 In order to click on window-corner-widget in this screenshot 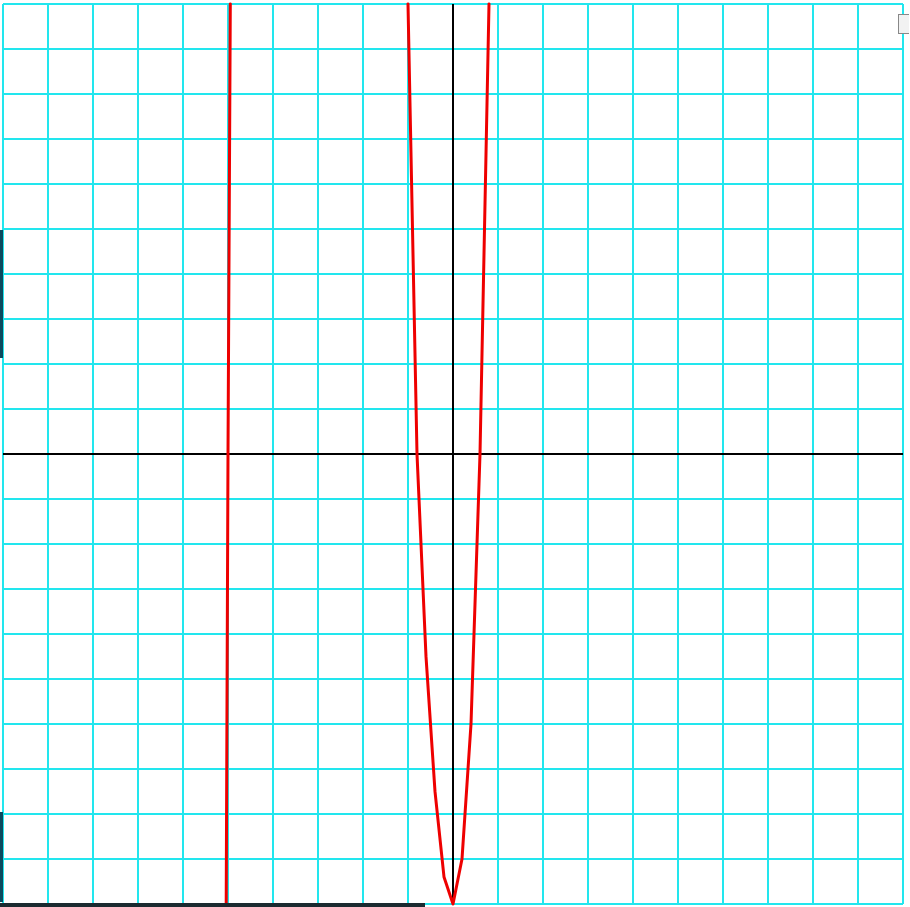, I will do `click(903, 24)`.